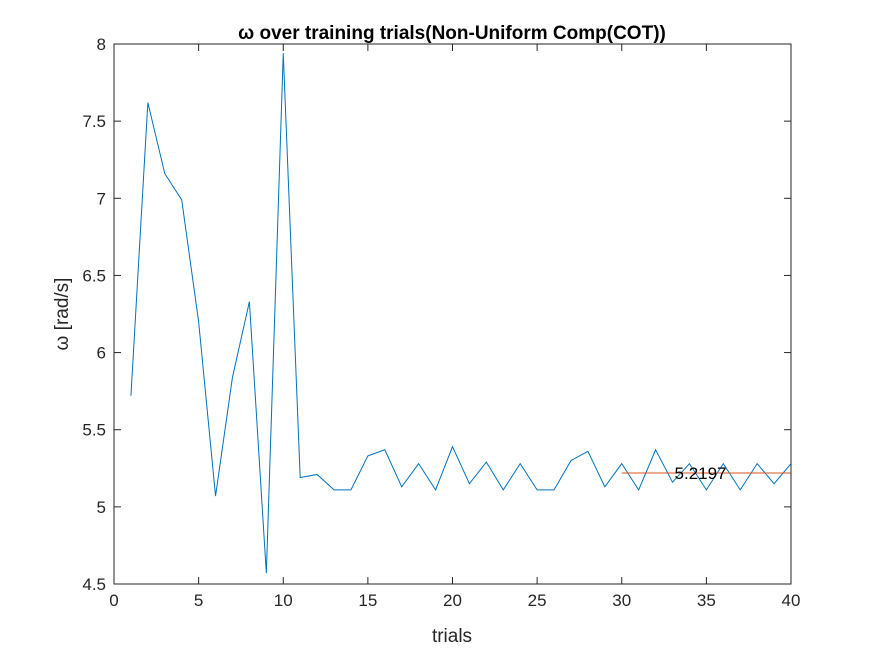 This screenshot has width=875, height=661. What do you see at coordinates (94, 275) in the screenshot?
I see `y-tick-label: 6.5` at bounding box center [94, 275].